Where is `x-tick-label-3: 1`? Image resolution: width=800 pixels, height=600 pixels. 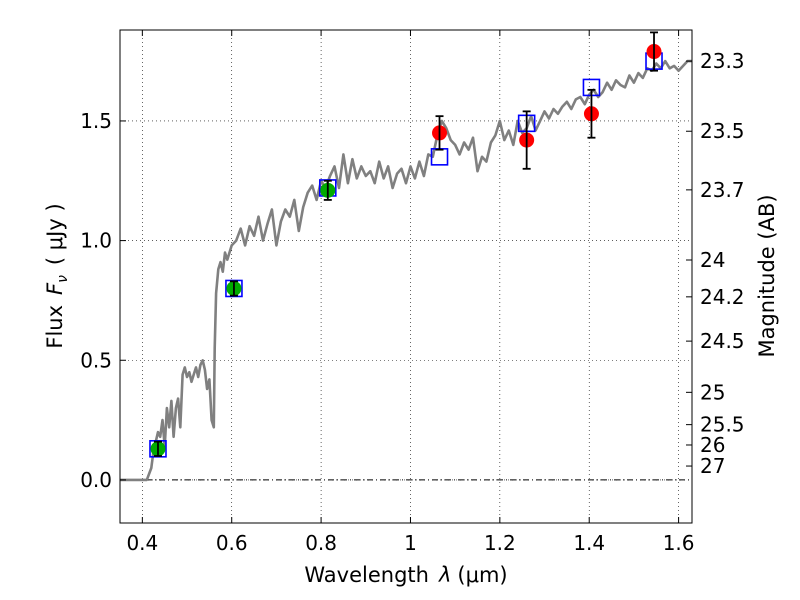 x-tick-label-3: 1 is located at coordinates (410, 543).